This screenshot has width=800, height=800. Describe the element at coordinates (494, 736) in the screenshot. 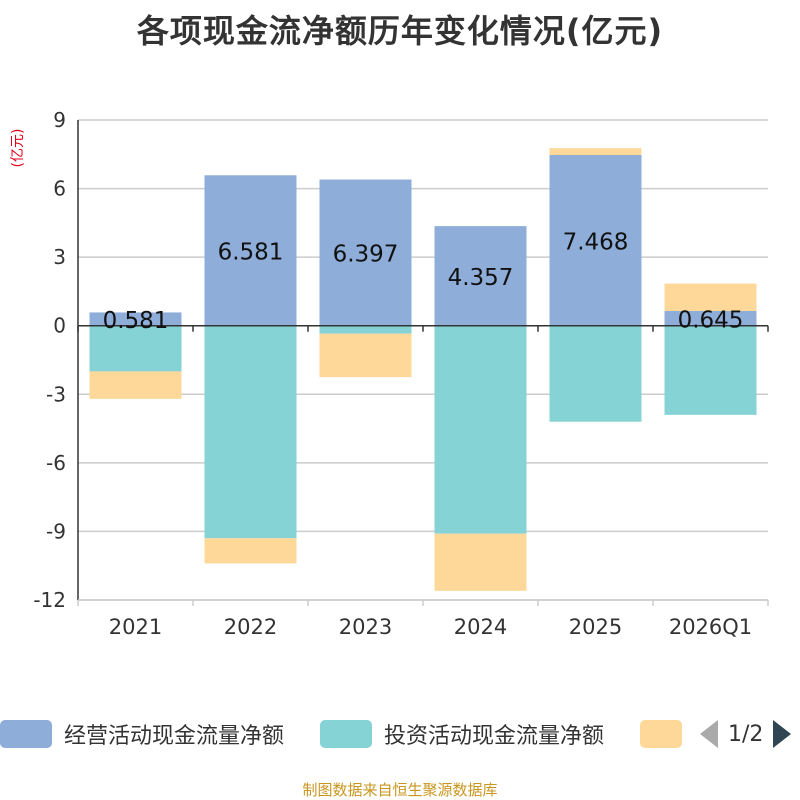

I see `legend-label: 投资活动现金流量净额` at that location.